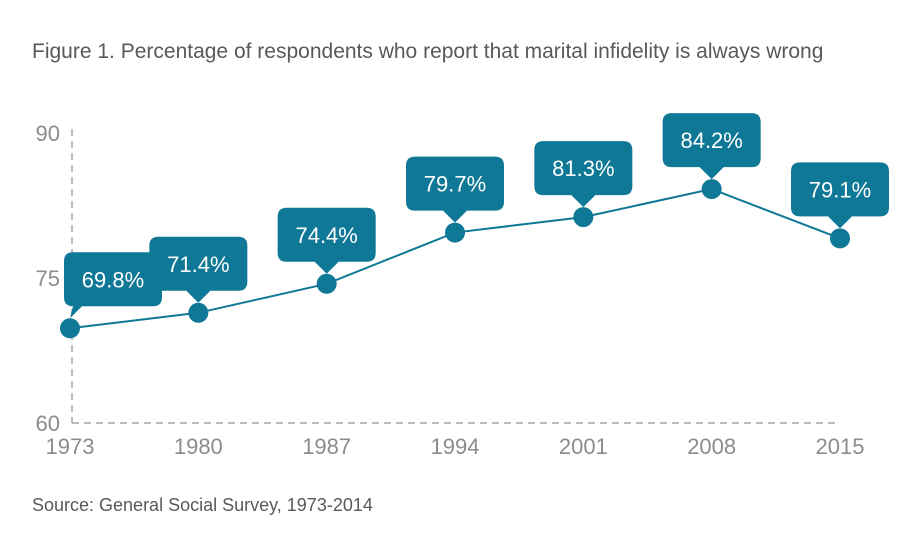 This screenshot has height=538, width=910. What do you see at coordinates (202, 505) in the screenshot?
I see `source-note: Source: General Social Survey, 1973-2014` at bounding box center [202, 505].